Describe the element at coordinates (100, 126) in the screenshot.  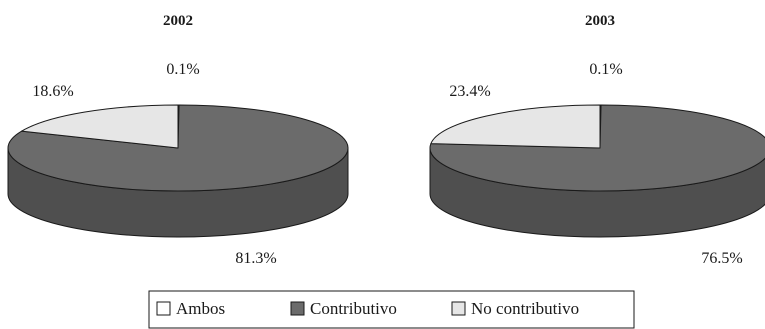
I see `slice-2002-no-contributivo` at that location.